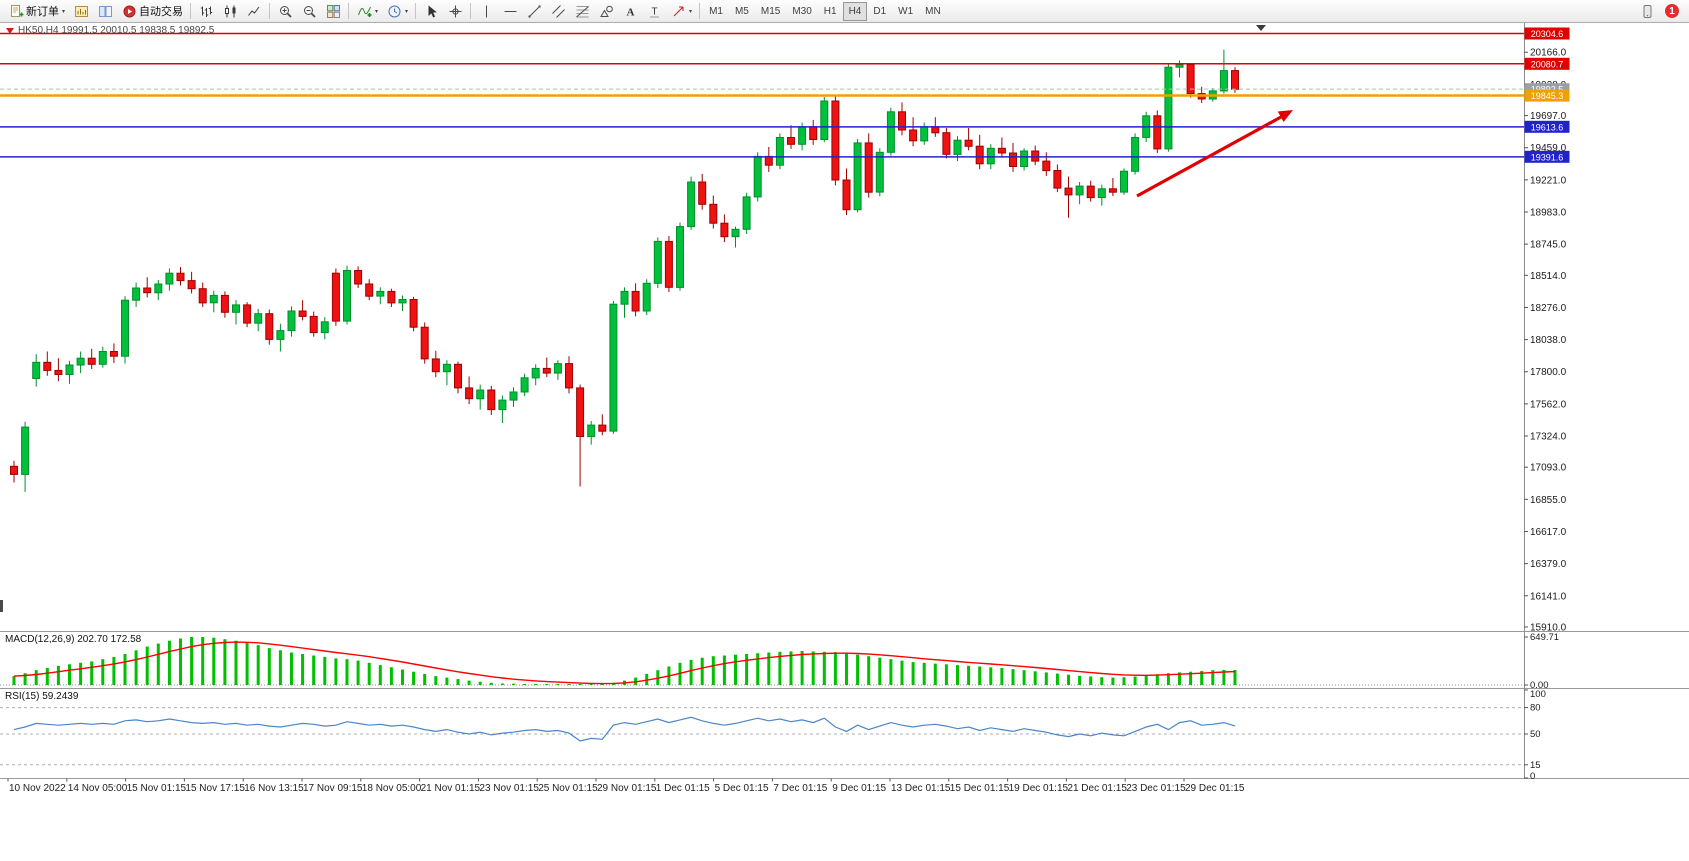 The width and height of the screenshot is (1689, 861). Describe the element at coordinates (1672, 11) in the screenshot. I see `notifications-badge: 1` at that location.